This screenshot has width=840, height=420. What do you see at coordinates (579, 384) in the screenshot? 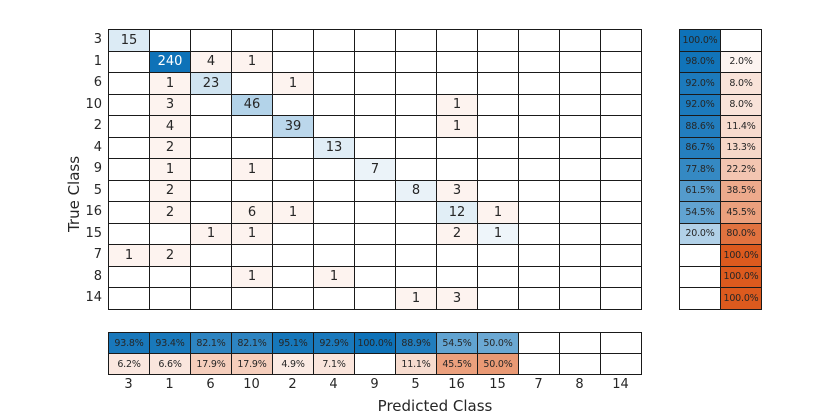
I see `x-tick-label: 8` at bounding box center [579, 384].